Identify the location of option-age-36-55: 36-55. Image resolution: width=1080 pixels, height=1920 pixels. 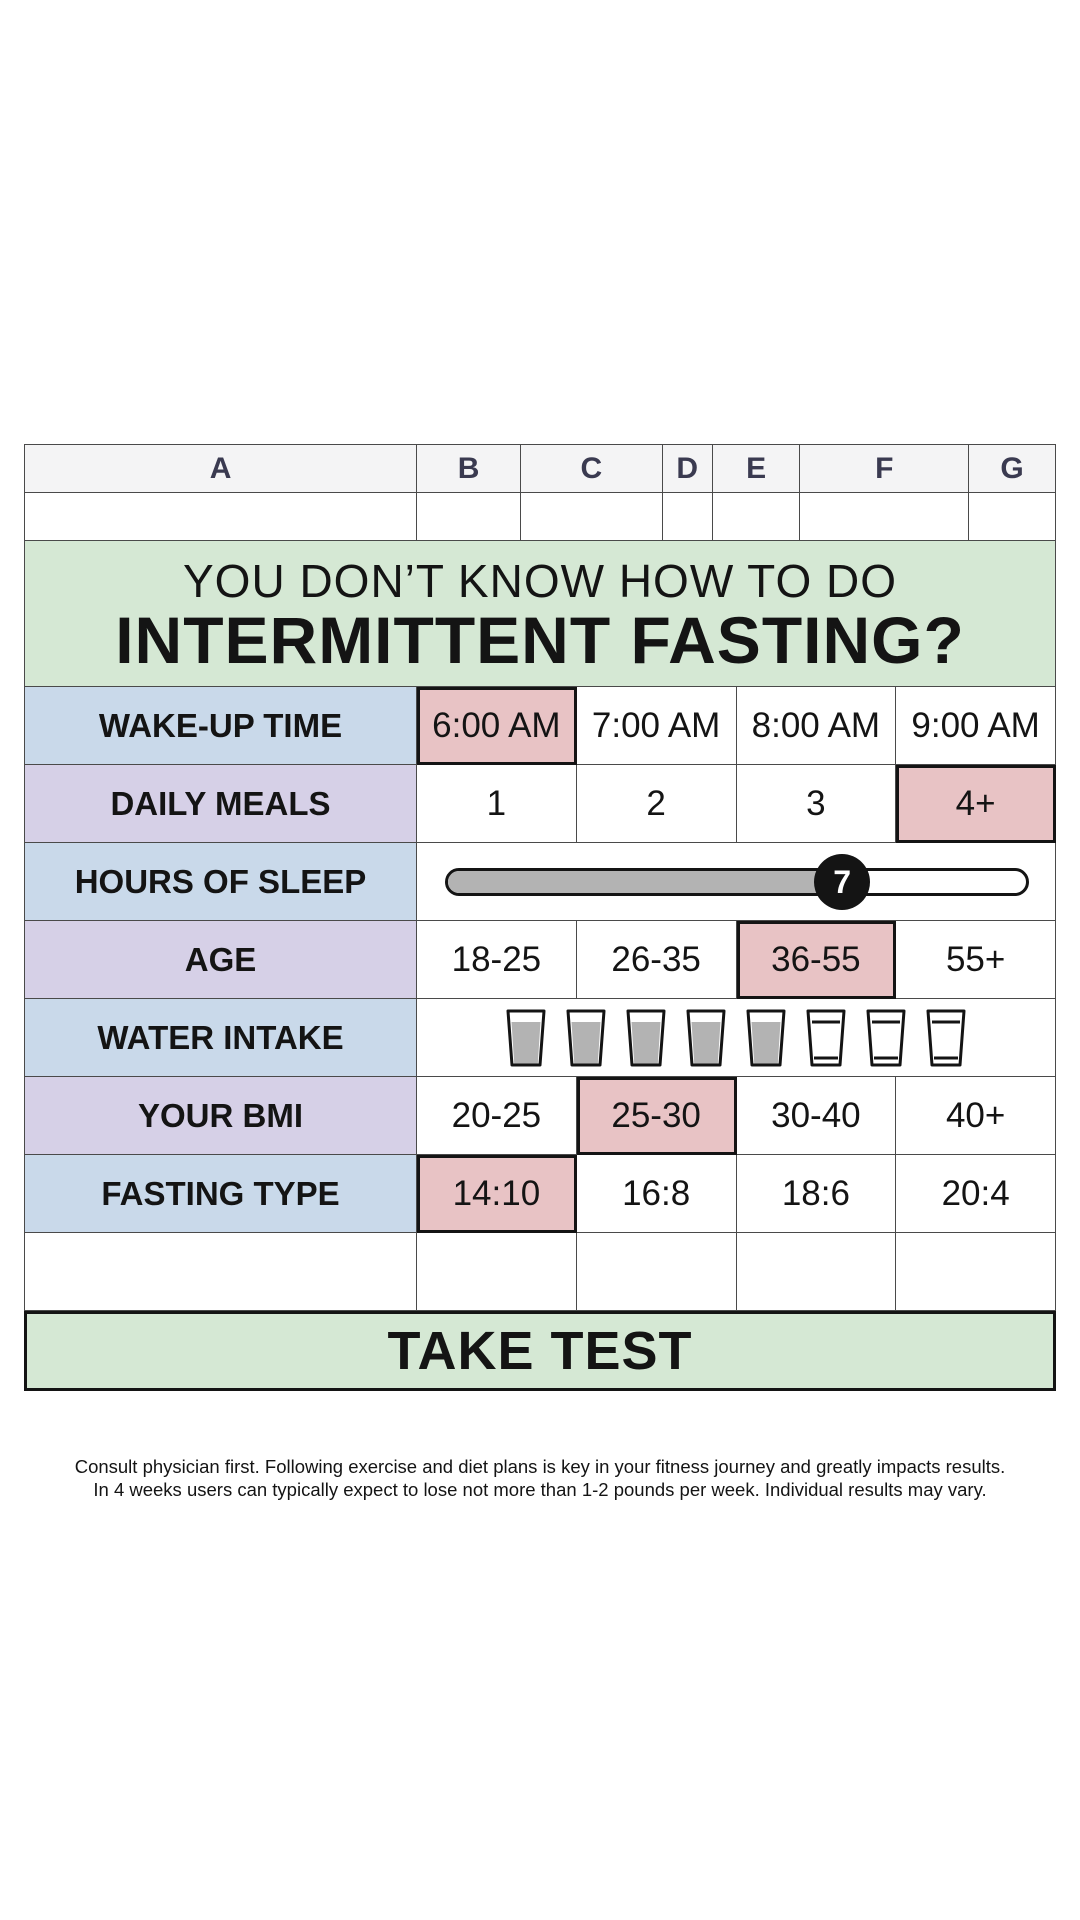
(816, 960).